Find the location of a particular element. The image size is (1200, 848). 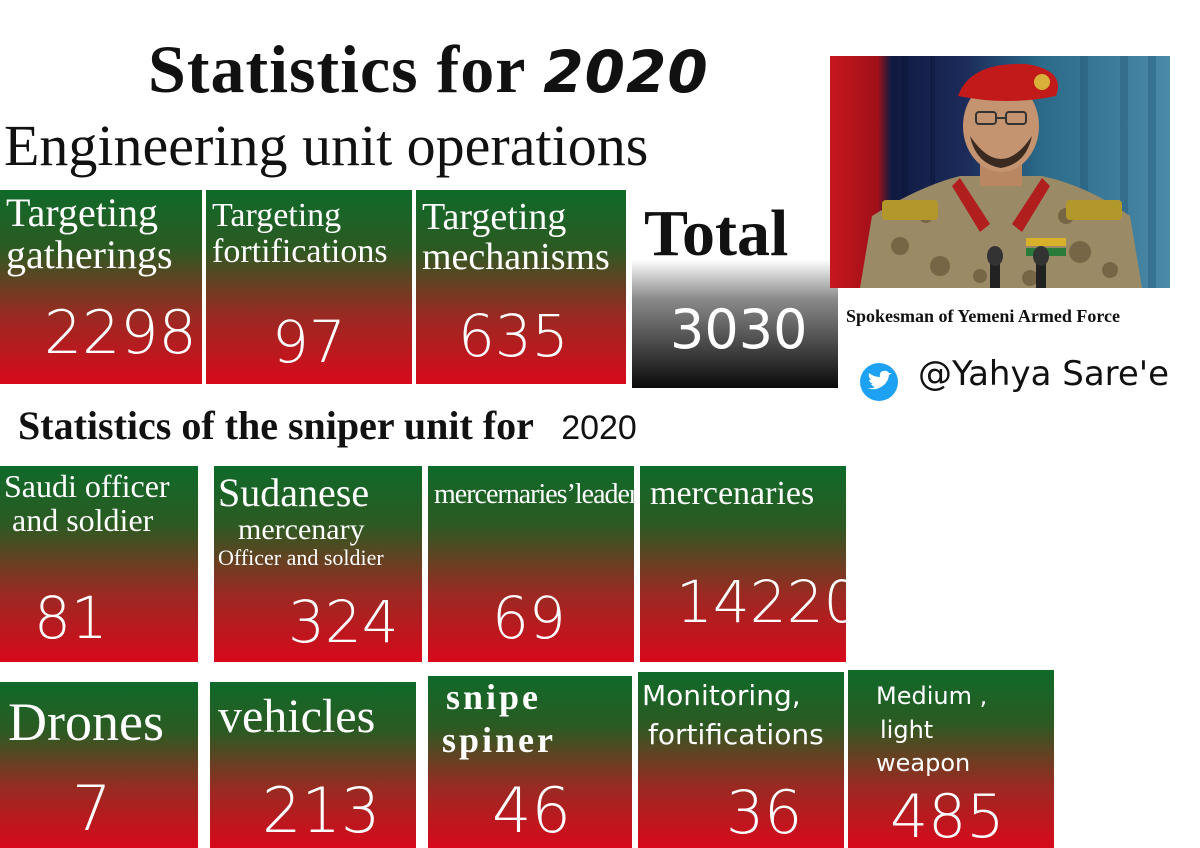

tile-medium-light-weapon: Medium , light weapon 485 is located at coordinates (951, 759).